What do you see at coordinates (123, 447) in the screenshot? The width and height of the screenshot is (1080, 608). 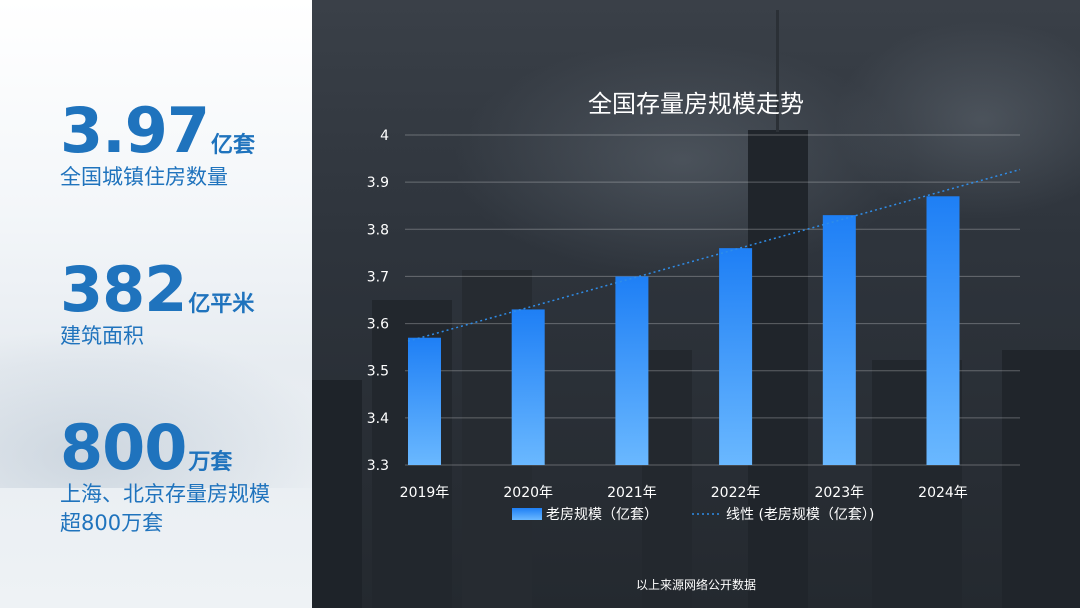 I see `stat-value: 800` at bounding box center [123, 447].